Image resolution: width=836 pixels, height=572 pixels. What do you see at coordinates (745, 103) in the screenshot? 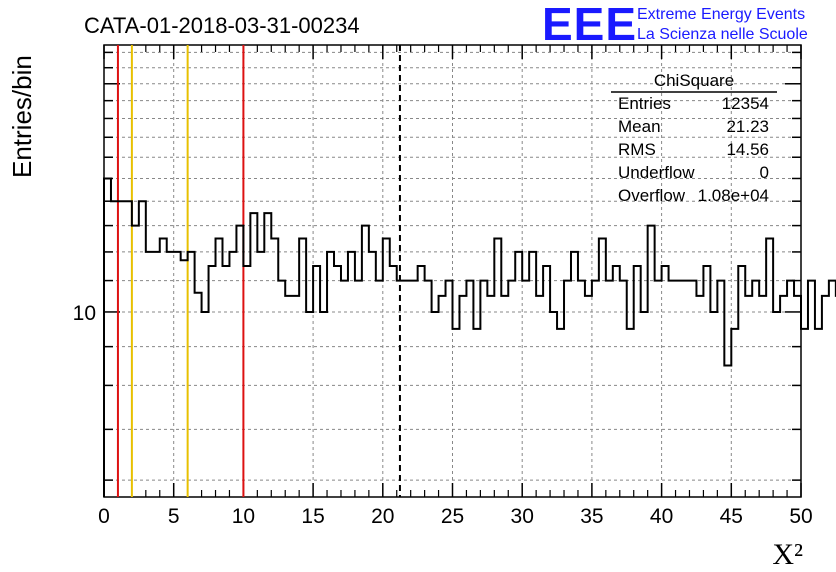
I see `stats-entries-value: 12354` at bounding box center [745, 103].